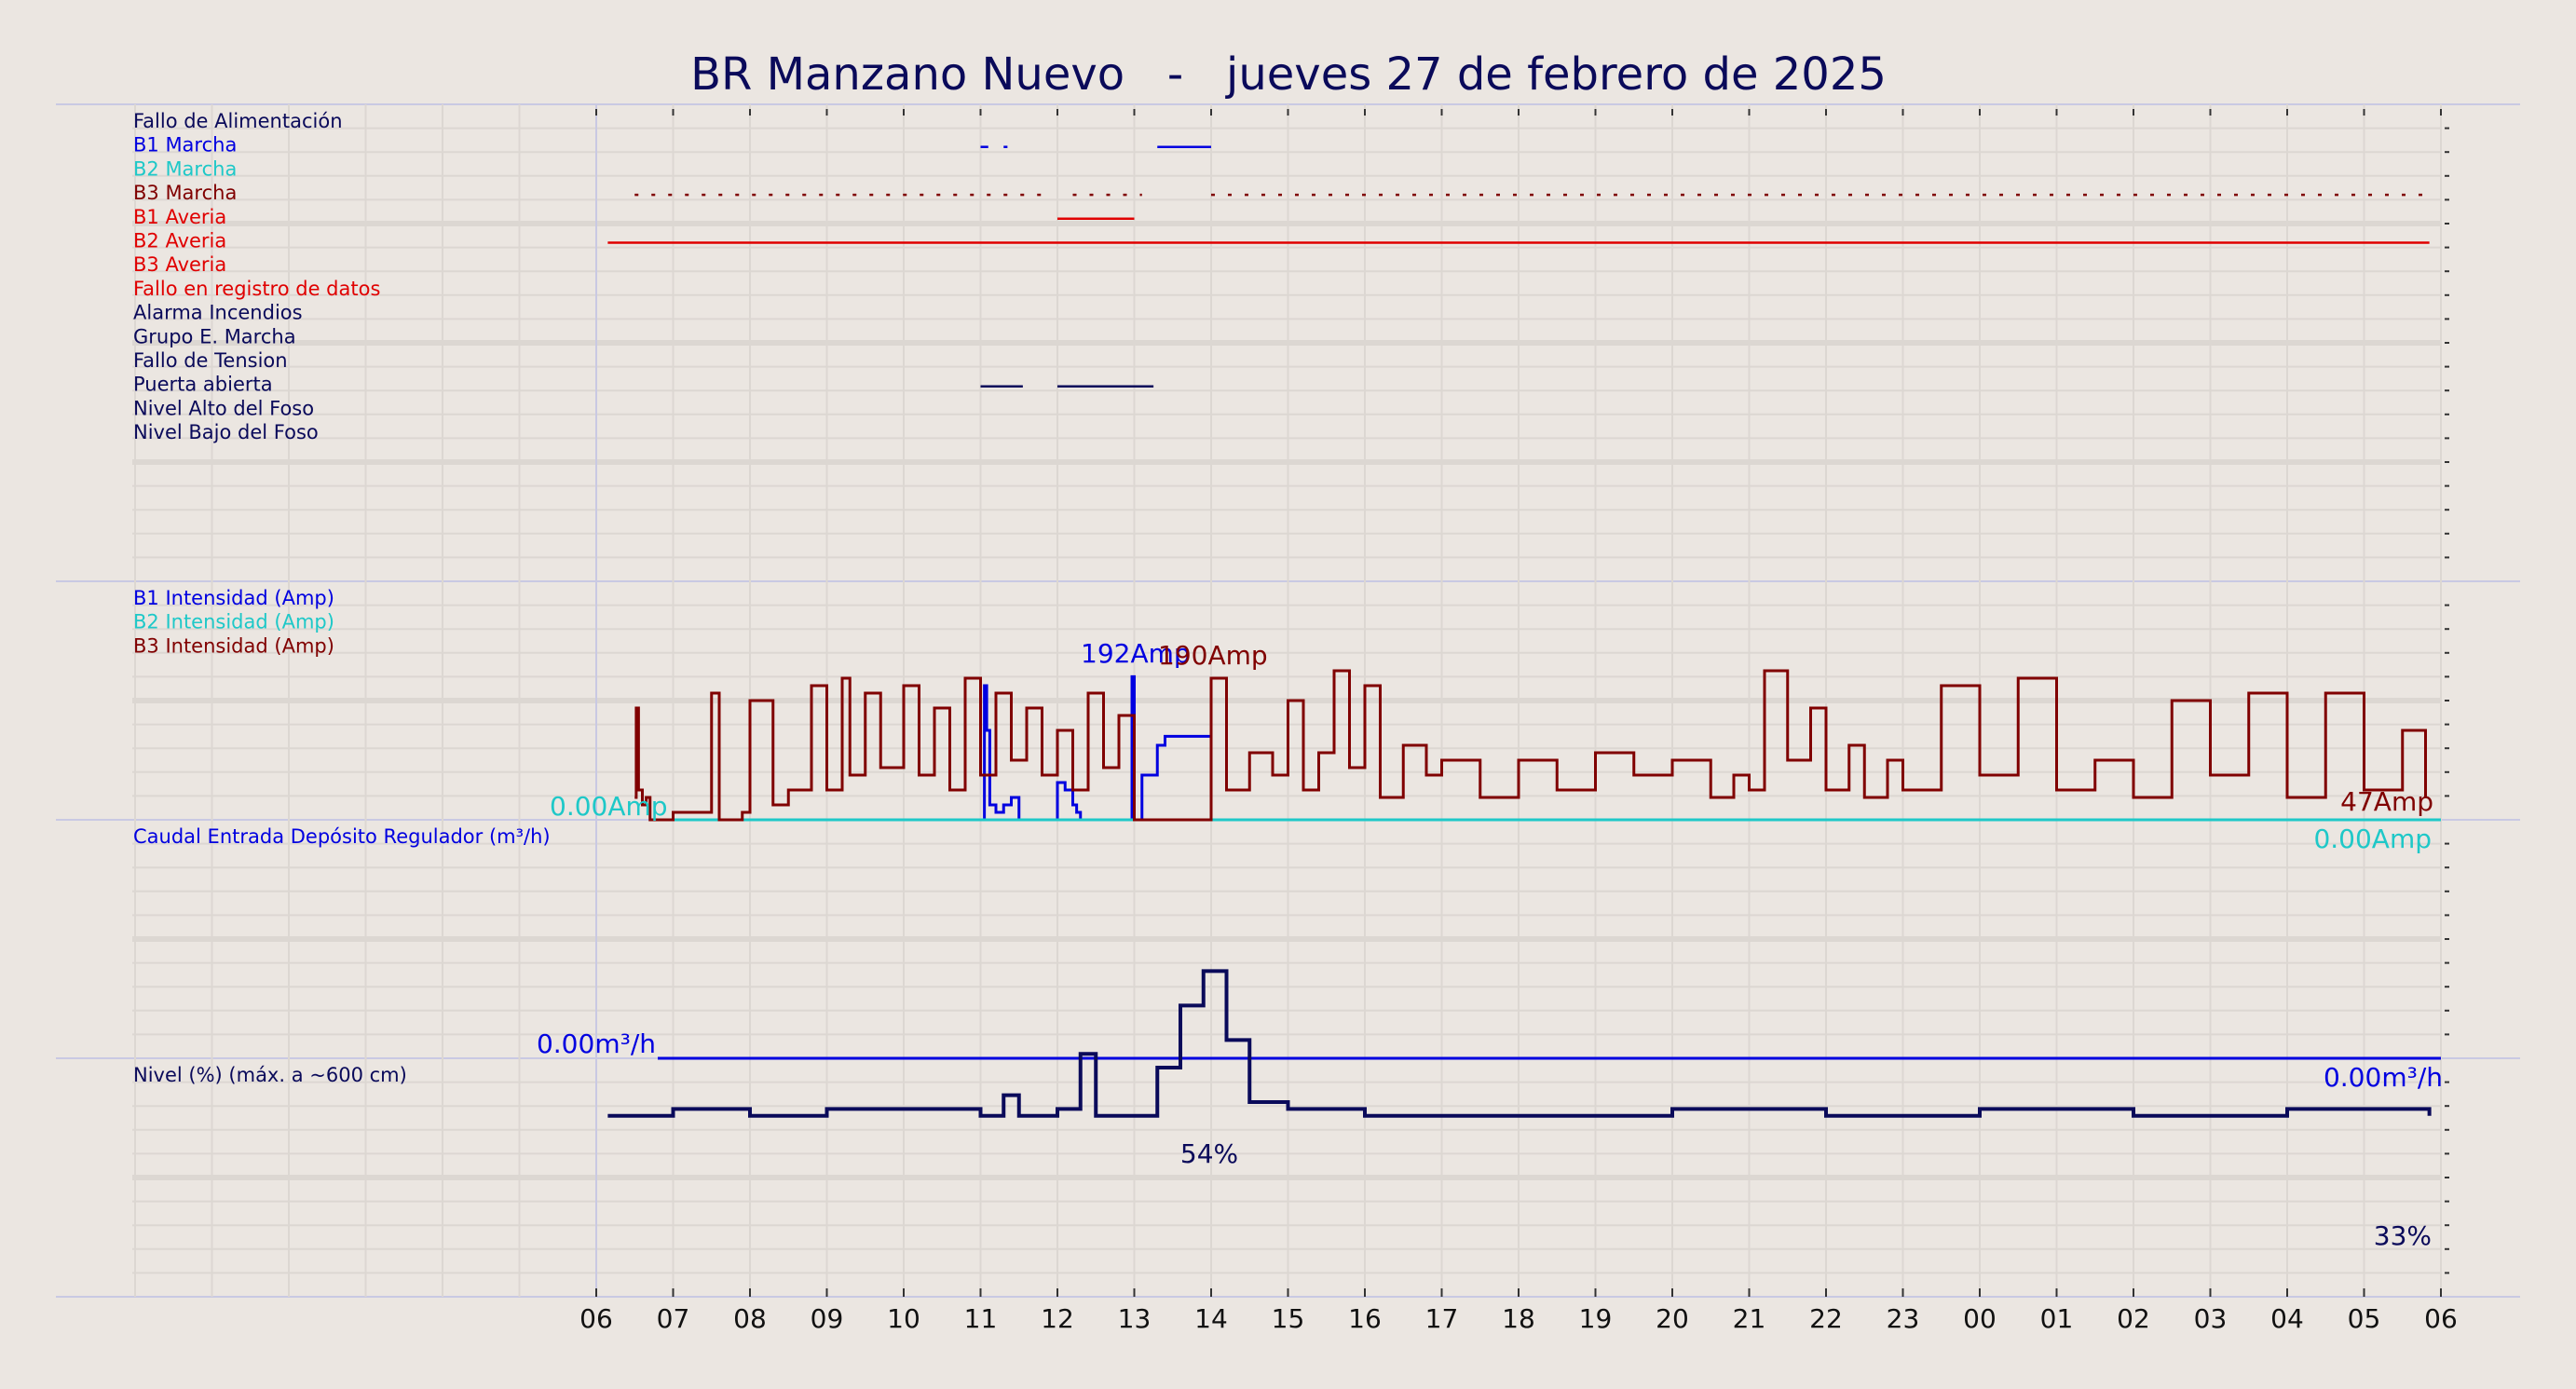 The height and width of the screenshot is (1389, 2576). I want to click on legend-label: Fallo en registro de datos, so click(256, 289).